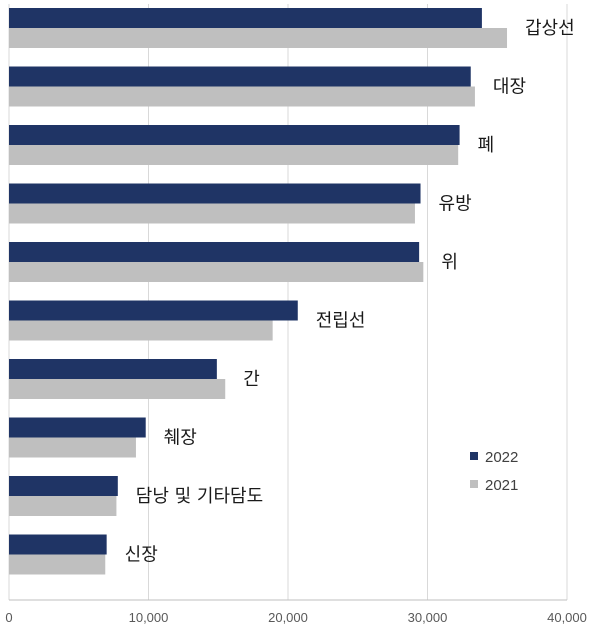 The image size is (600, 634). Describe the element at coordinates (550, 28) in the screenshot. I see `category-label: 갑상선` at that location.